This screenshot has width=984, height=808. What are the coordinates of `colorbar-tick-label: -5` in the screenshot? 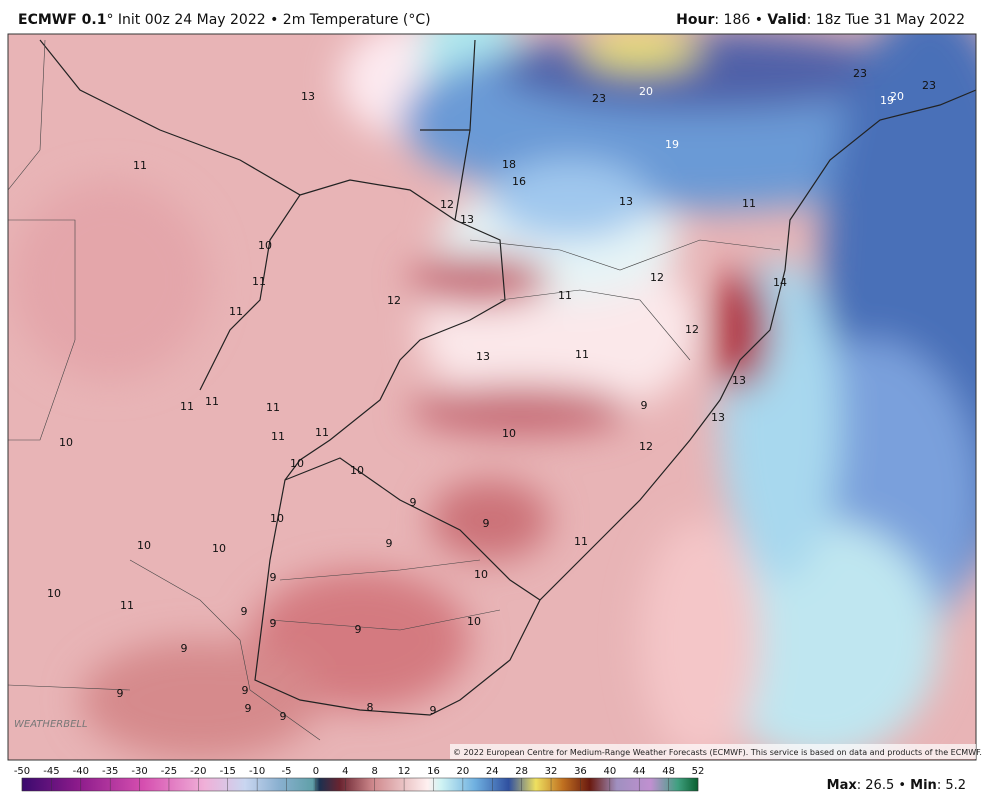 It's located at (287, 771).